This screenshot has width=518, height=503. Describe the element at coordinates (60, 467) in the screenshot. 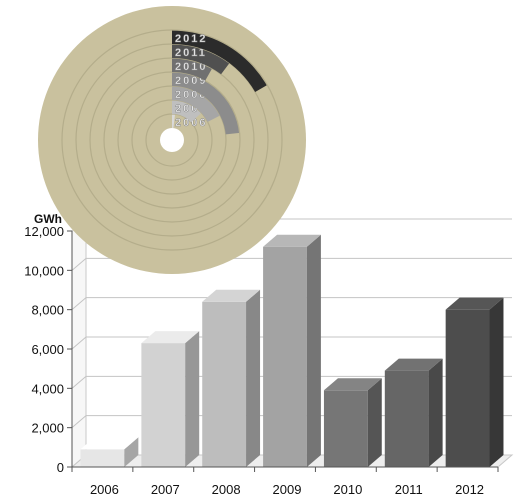

I see `y-tick-label: 0` at that location.